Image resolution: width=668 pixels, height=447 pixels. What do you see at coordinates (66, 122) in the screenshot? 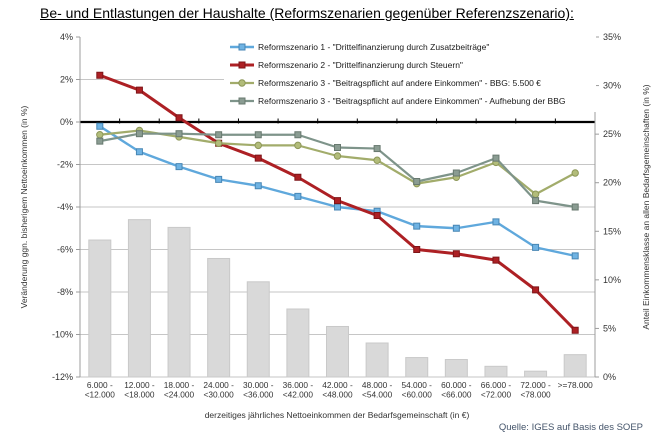
I see `left-axis-tick-label: 0%` at bounding box center [66, 122].